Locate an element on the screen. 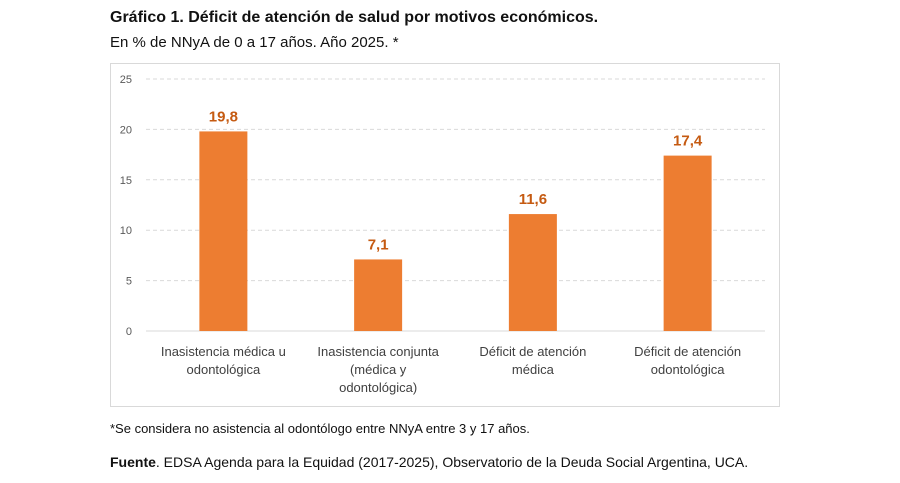 Image resolution: width=900 pixels, height=483 pixels. x-category-label-line: médica is located at coordinates (533, 369).